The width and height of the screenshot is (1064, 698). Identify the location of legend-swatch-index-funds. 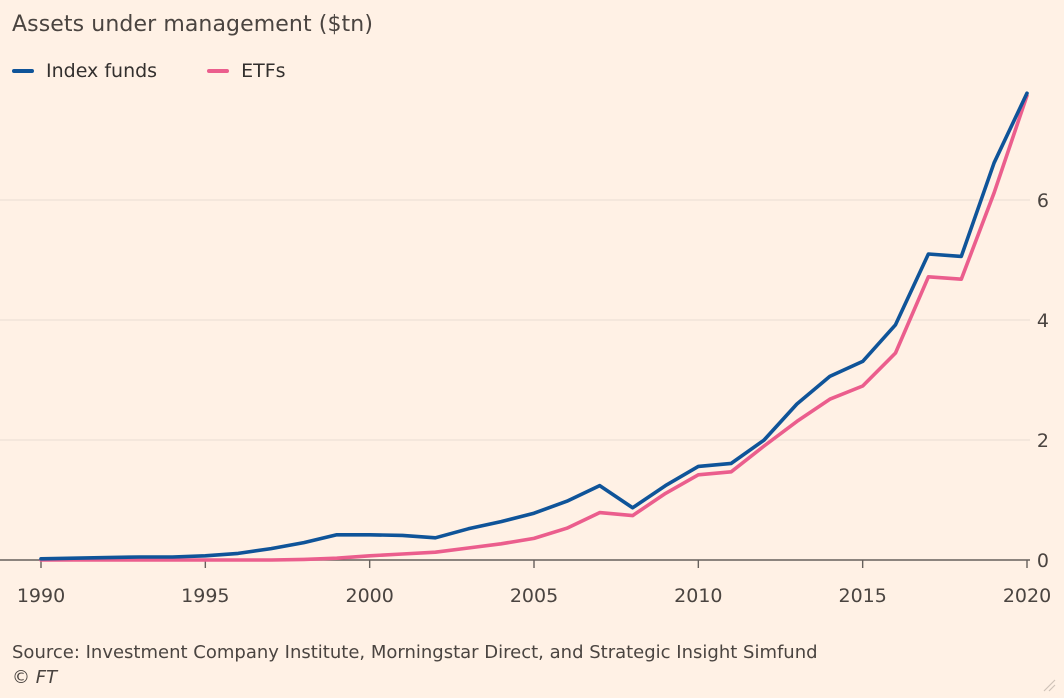
(23, 71).